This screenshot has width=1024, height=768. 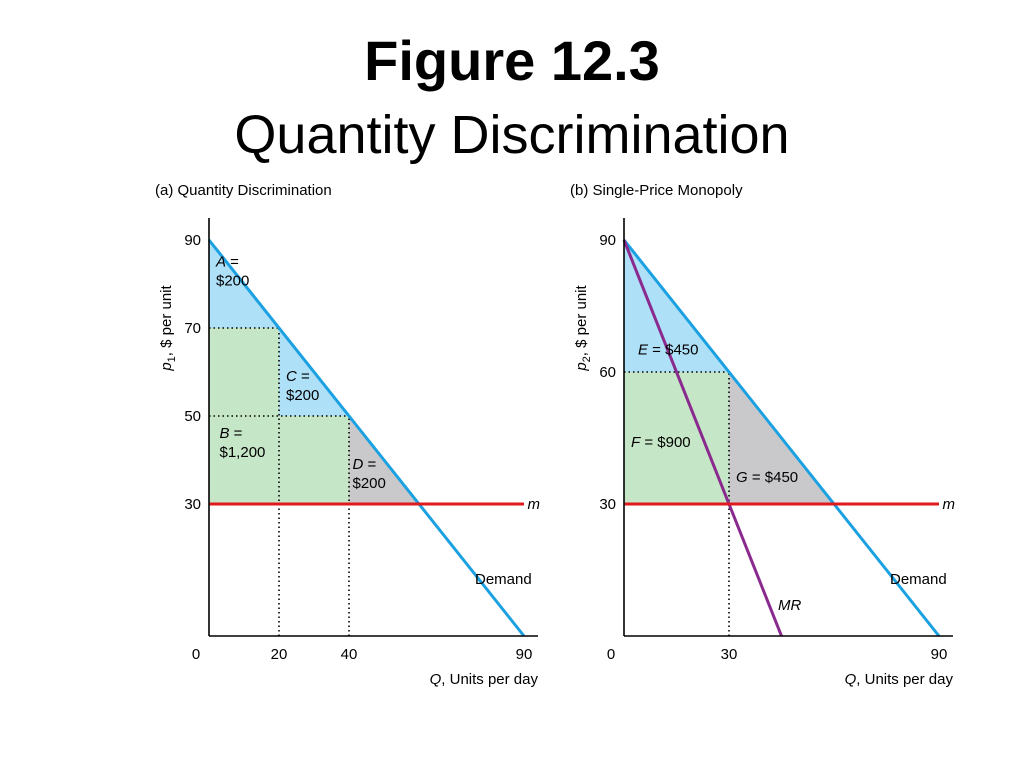 I want to click on x-tick-label-20: 20, so click(x=279, y=654).